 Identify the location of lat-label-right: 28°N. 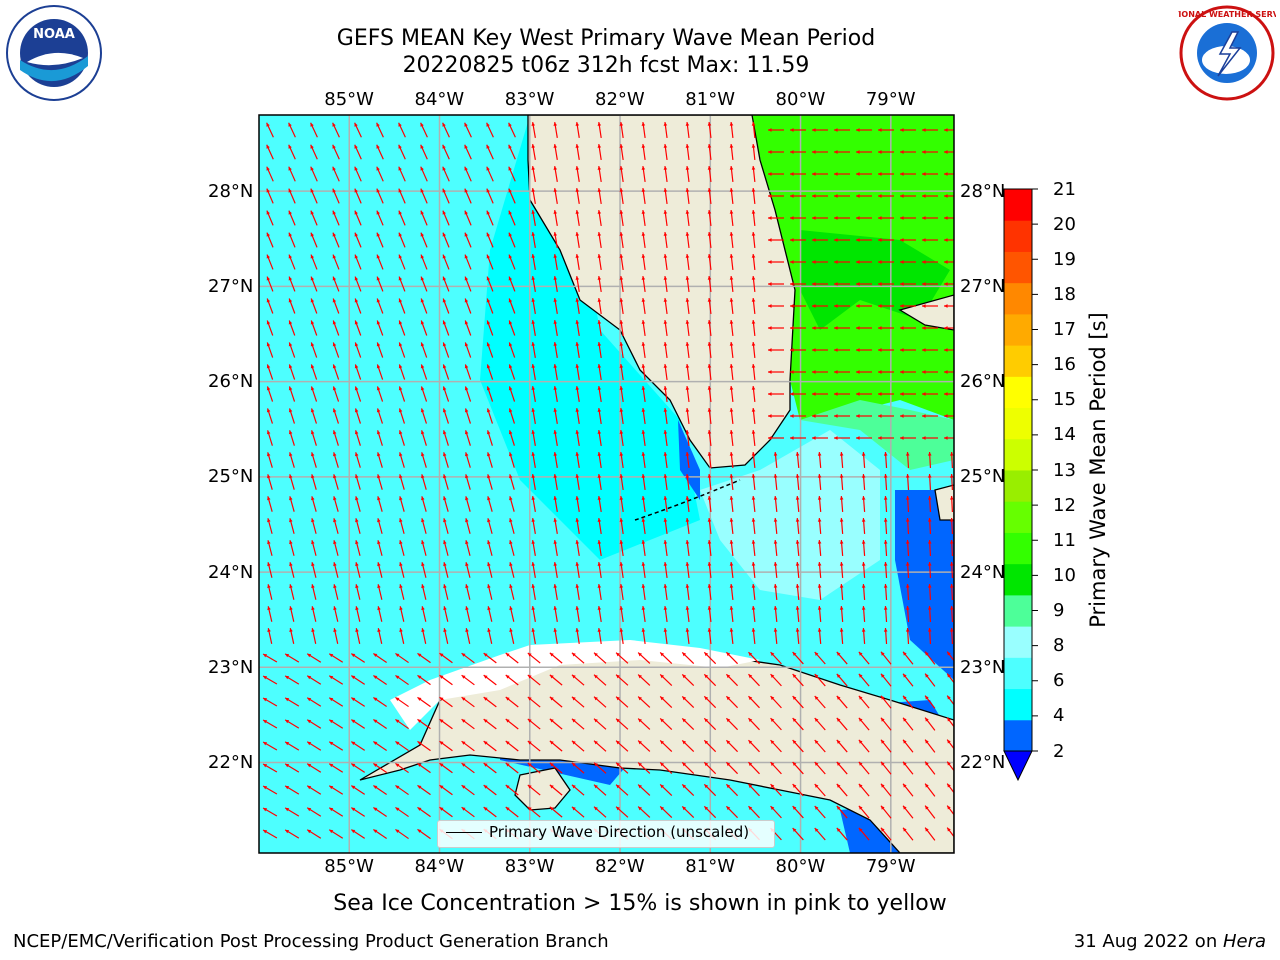
(983, 191).